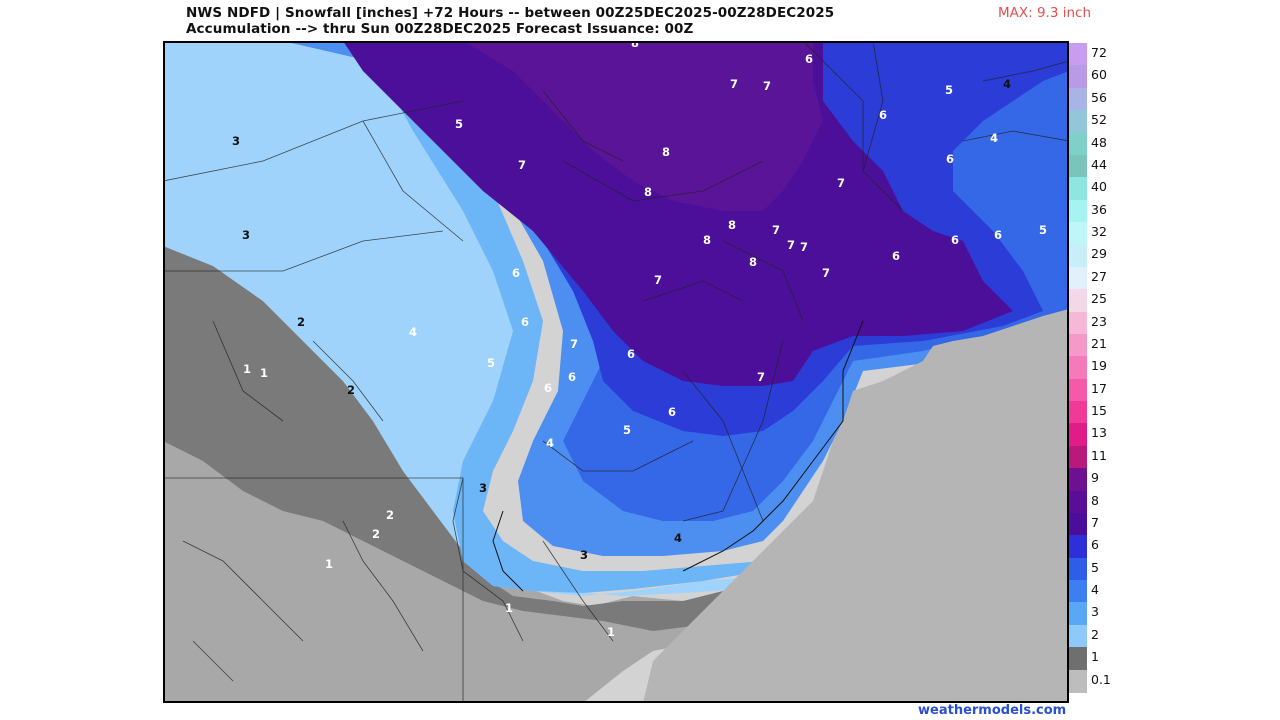 This screenshot has height=720, width=1280. What do you see at coordinates (992, 710) in the screenshot?
I see `credit-label: weathermodels.com` at bounding box center [992, 710].